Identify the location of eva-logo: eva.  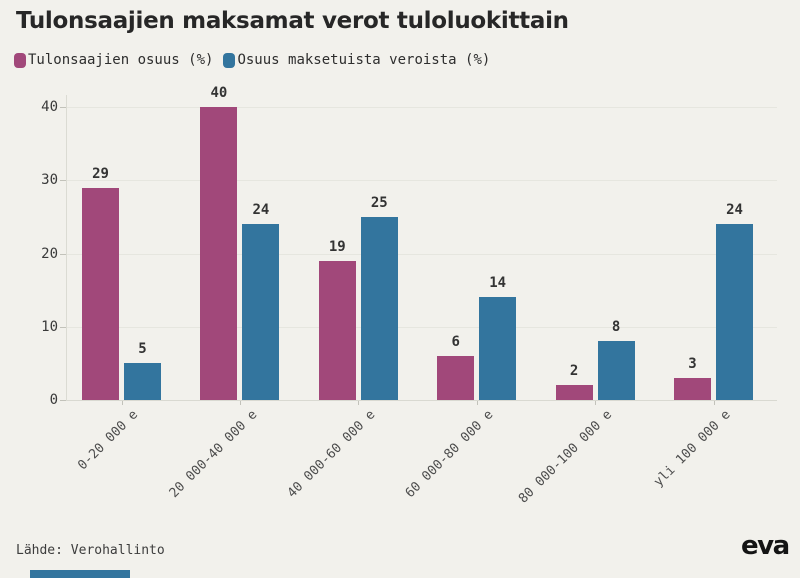
(765, 546).